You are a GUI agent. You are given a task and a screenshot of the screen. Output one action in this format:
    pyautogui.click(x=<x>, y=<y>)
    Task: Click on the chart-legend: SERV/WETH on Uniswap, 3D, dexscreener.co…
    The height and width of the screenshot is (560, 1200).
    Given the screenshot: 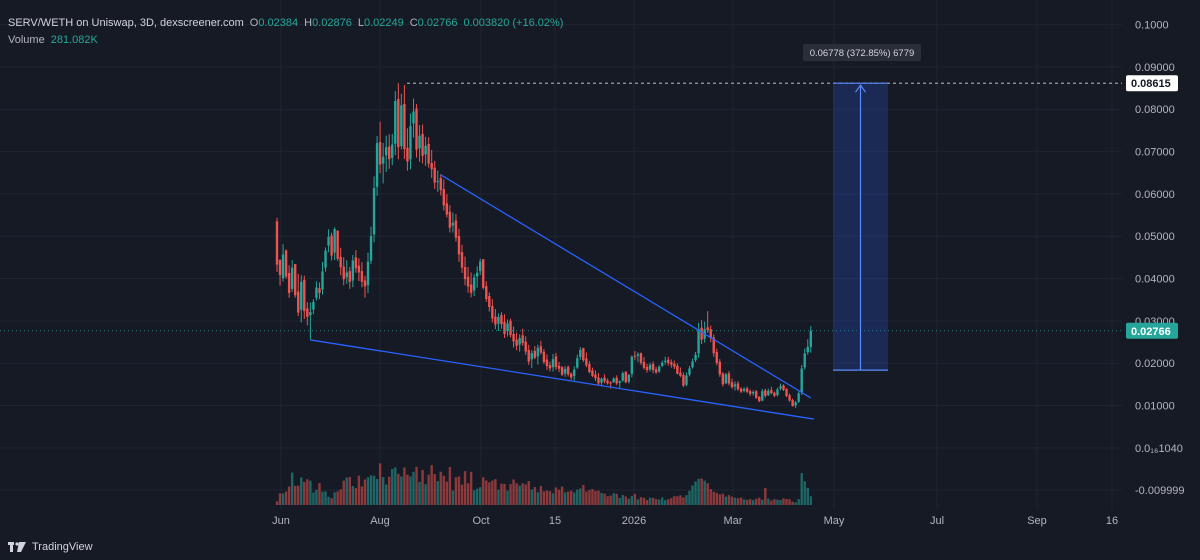 What is the action you would take?
    pyautogui.click(x=285, y=32)
    